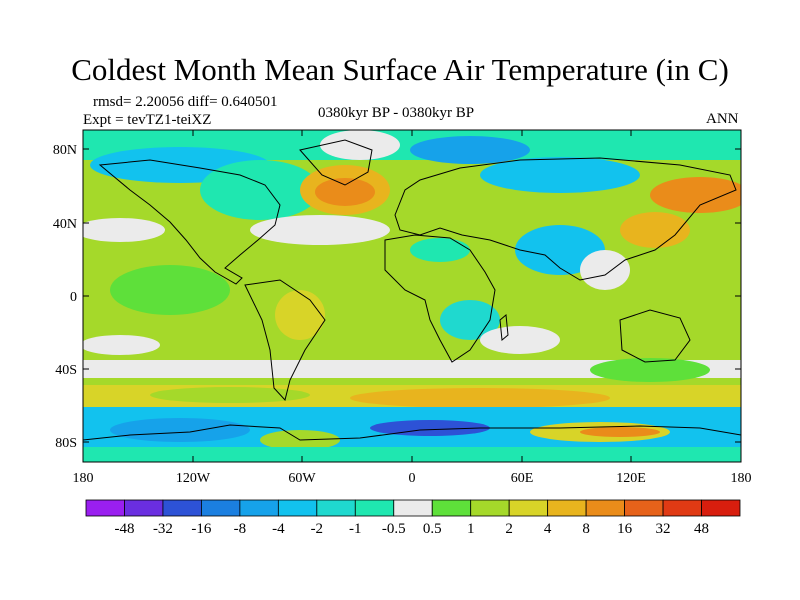 The image size is (800, 600). I want to click on colorbar-label: -16, so click(201, 529).